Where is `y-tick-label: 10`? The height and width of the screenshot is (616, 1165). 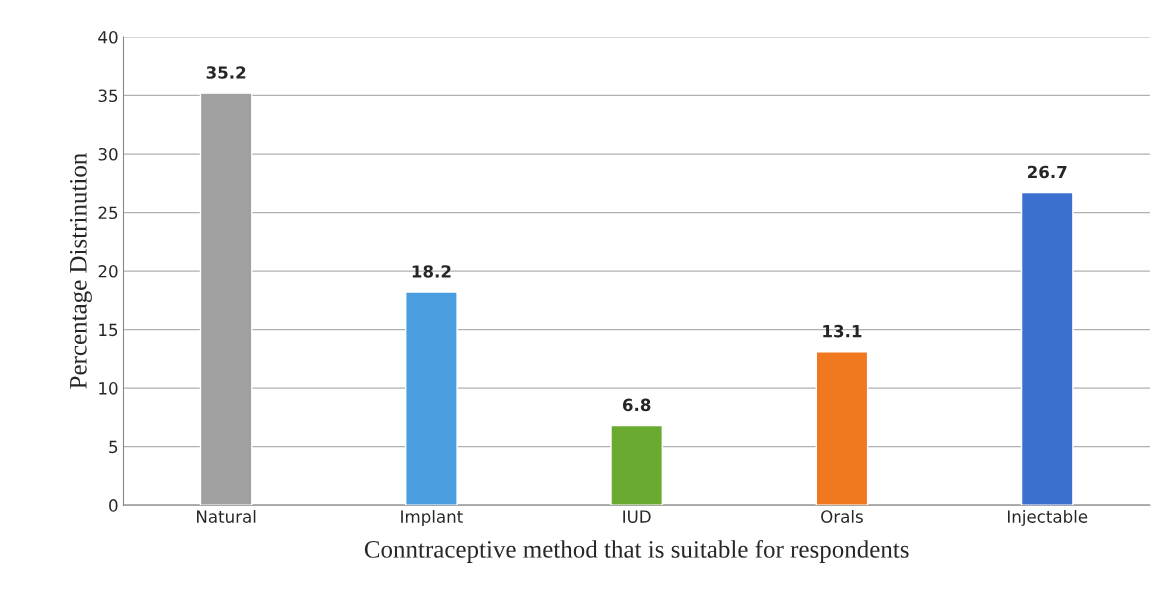 y-tick-label: 10 is located at coordinates (108, 388).